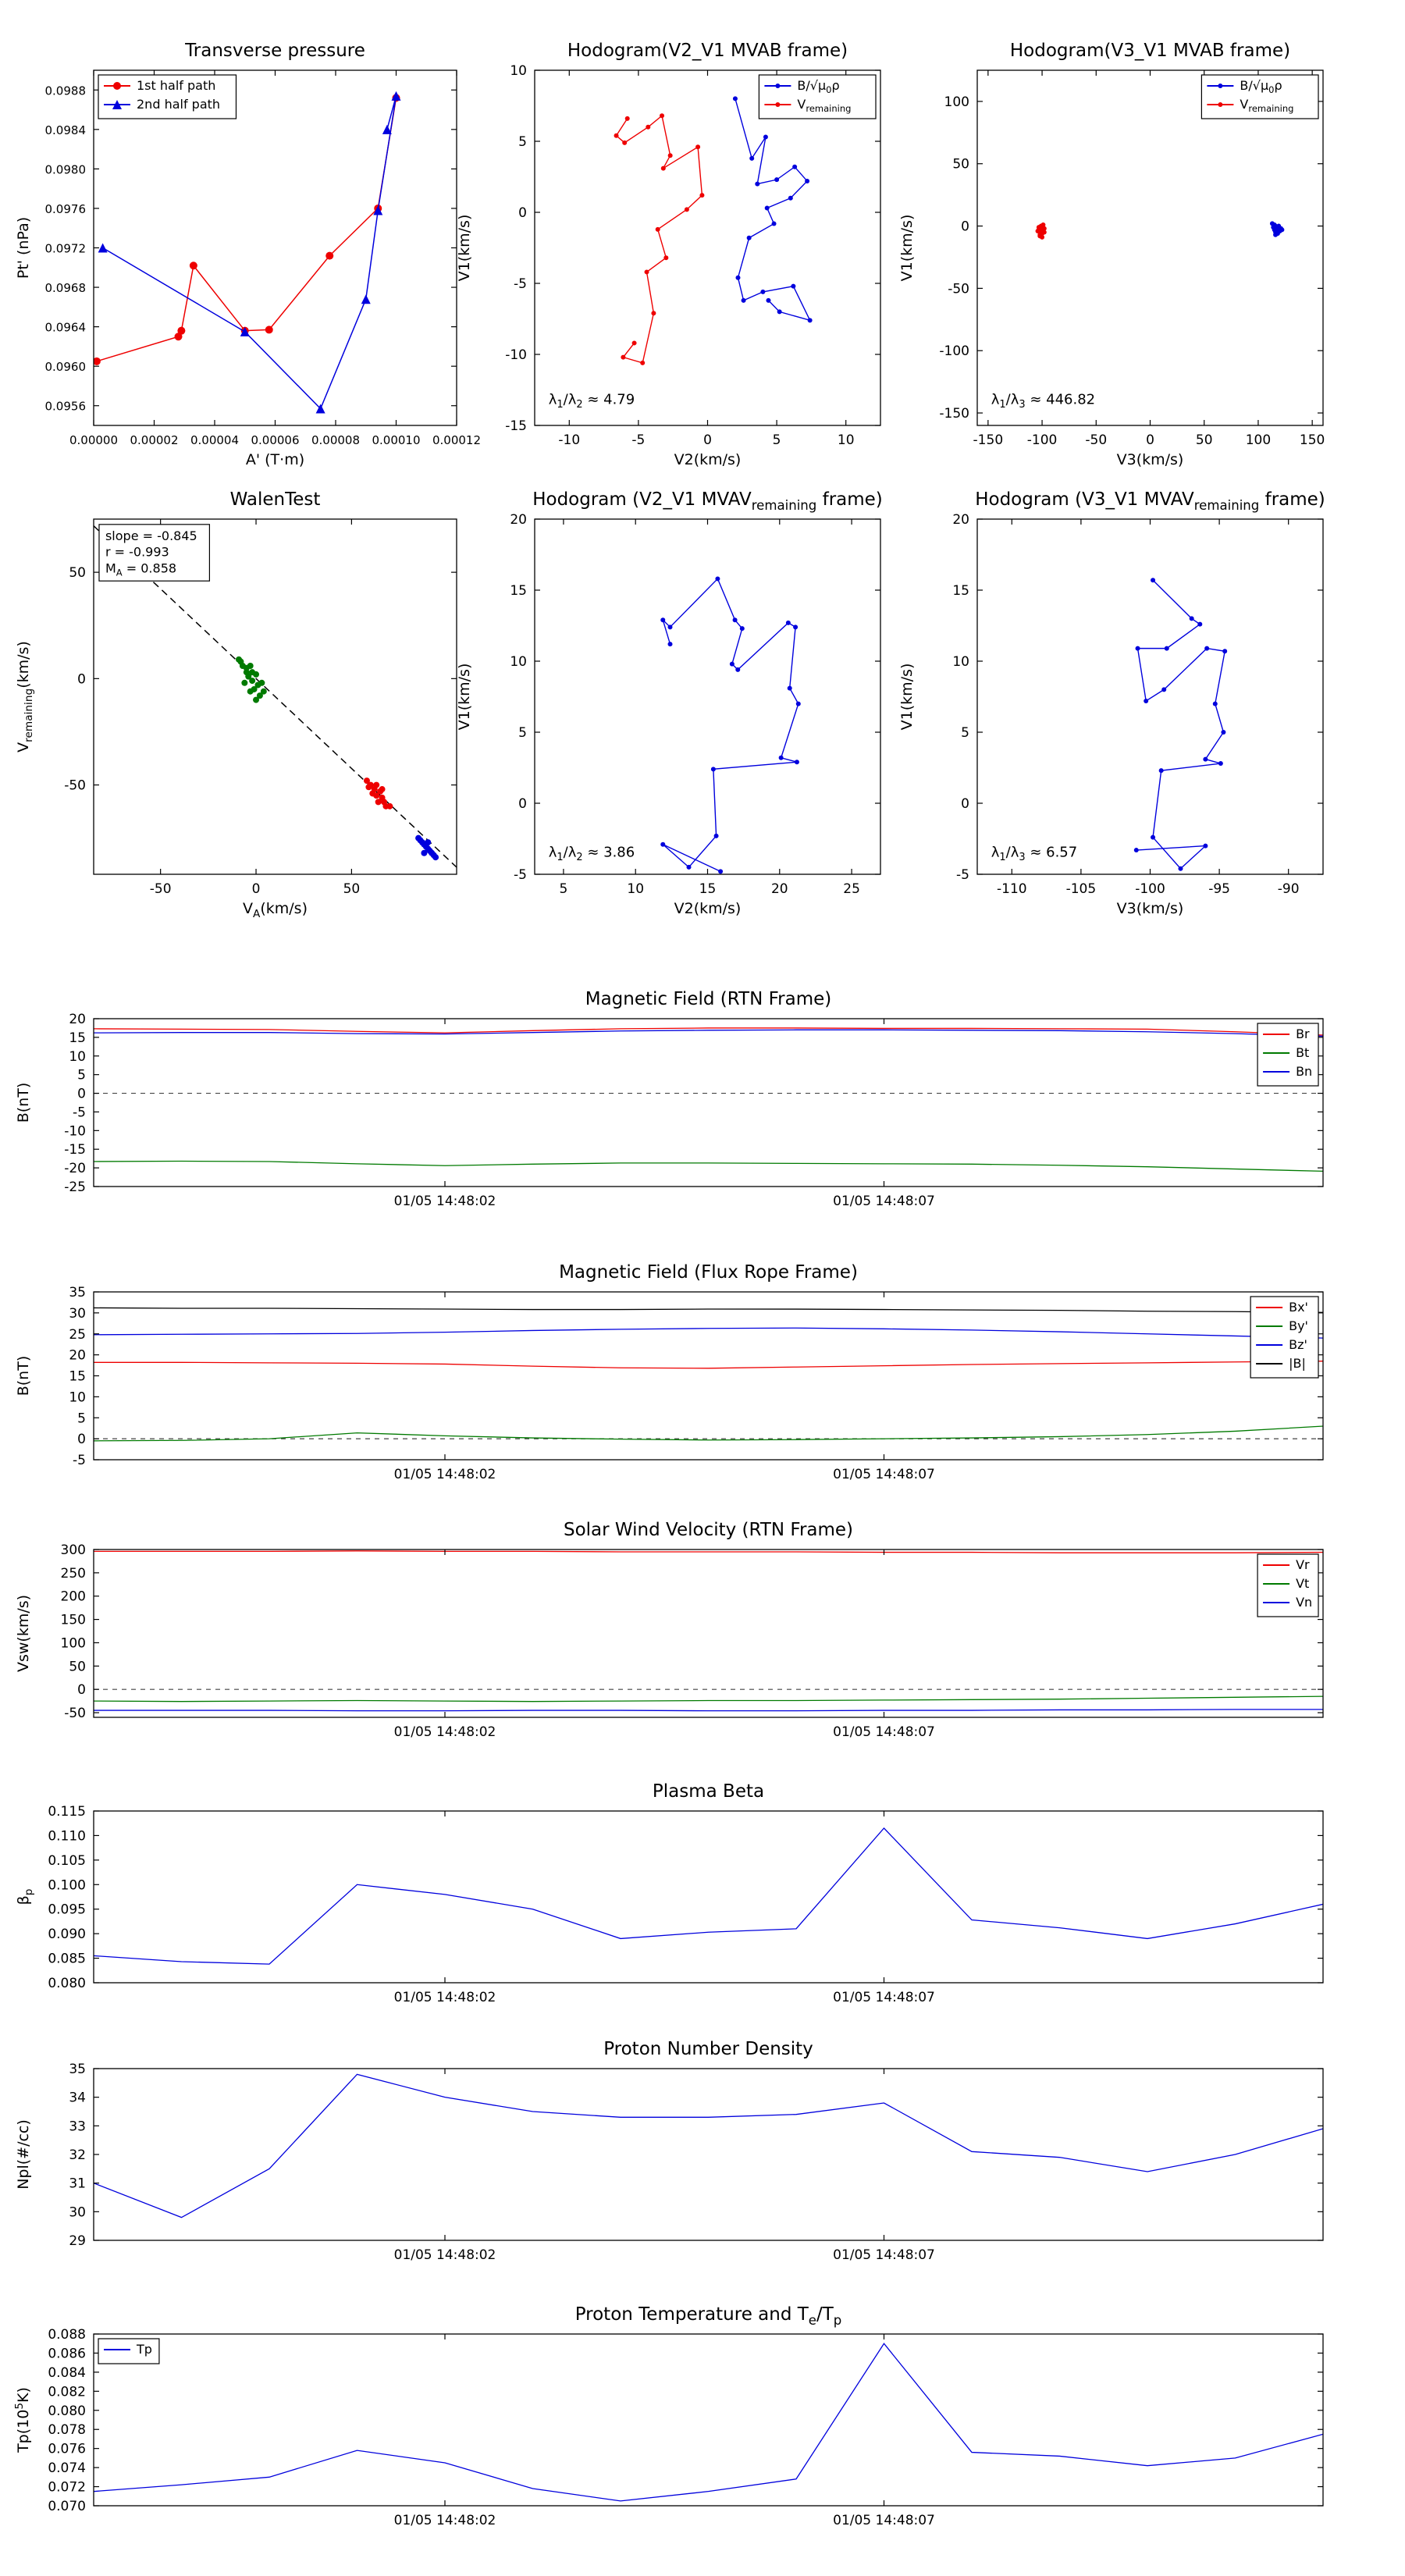 The image size is (1405, 2576). What do you see at coordinates (954, 414) in the screenshot?
I see `svg-text: -150` at bounding box center [954, 414].